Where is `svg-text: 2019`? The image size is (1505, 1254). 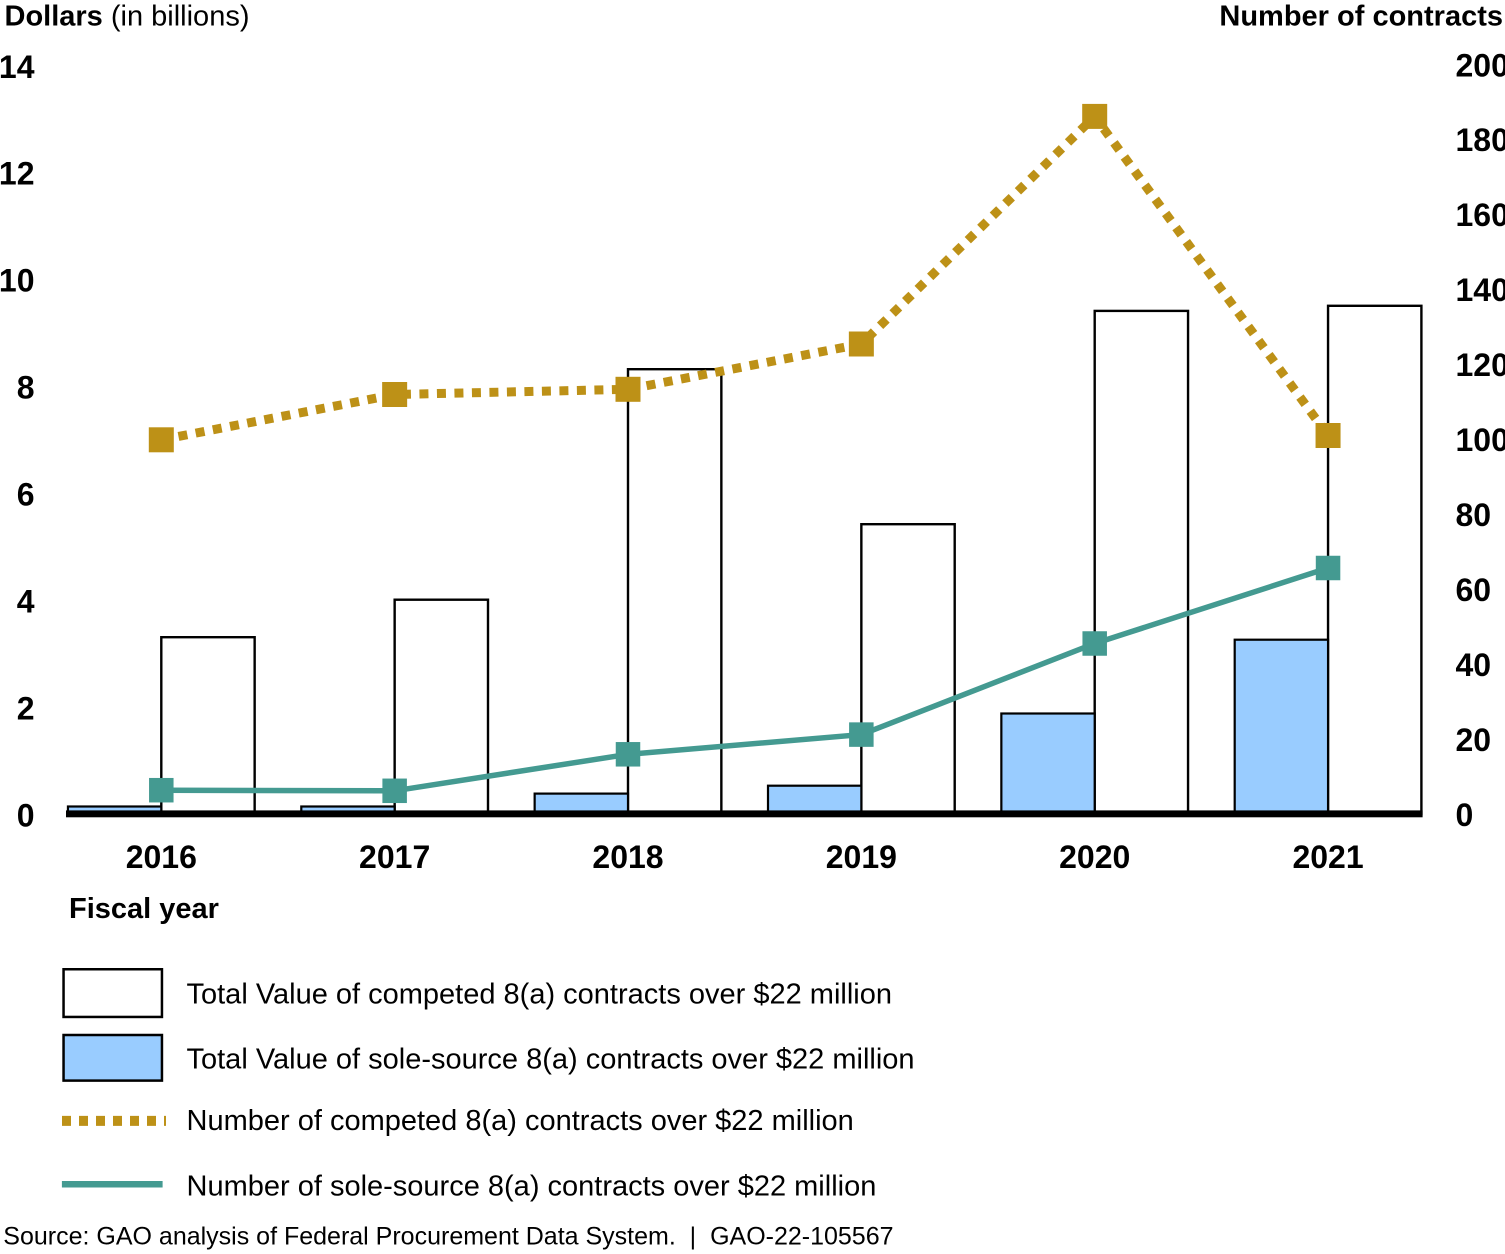 svg-text: 2019 is located at coordinates (861, 857).